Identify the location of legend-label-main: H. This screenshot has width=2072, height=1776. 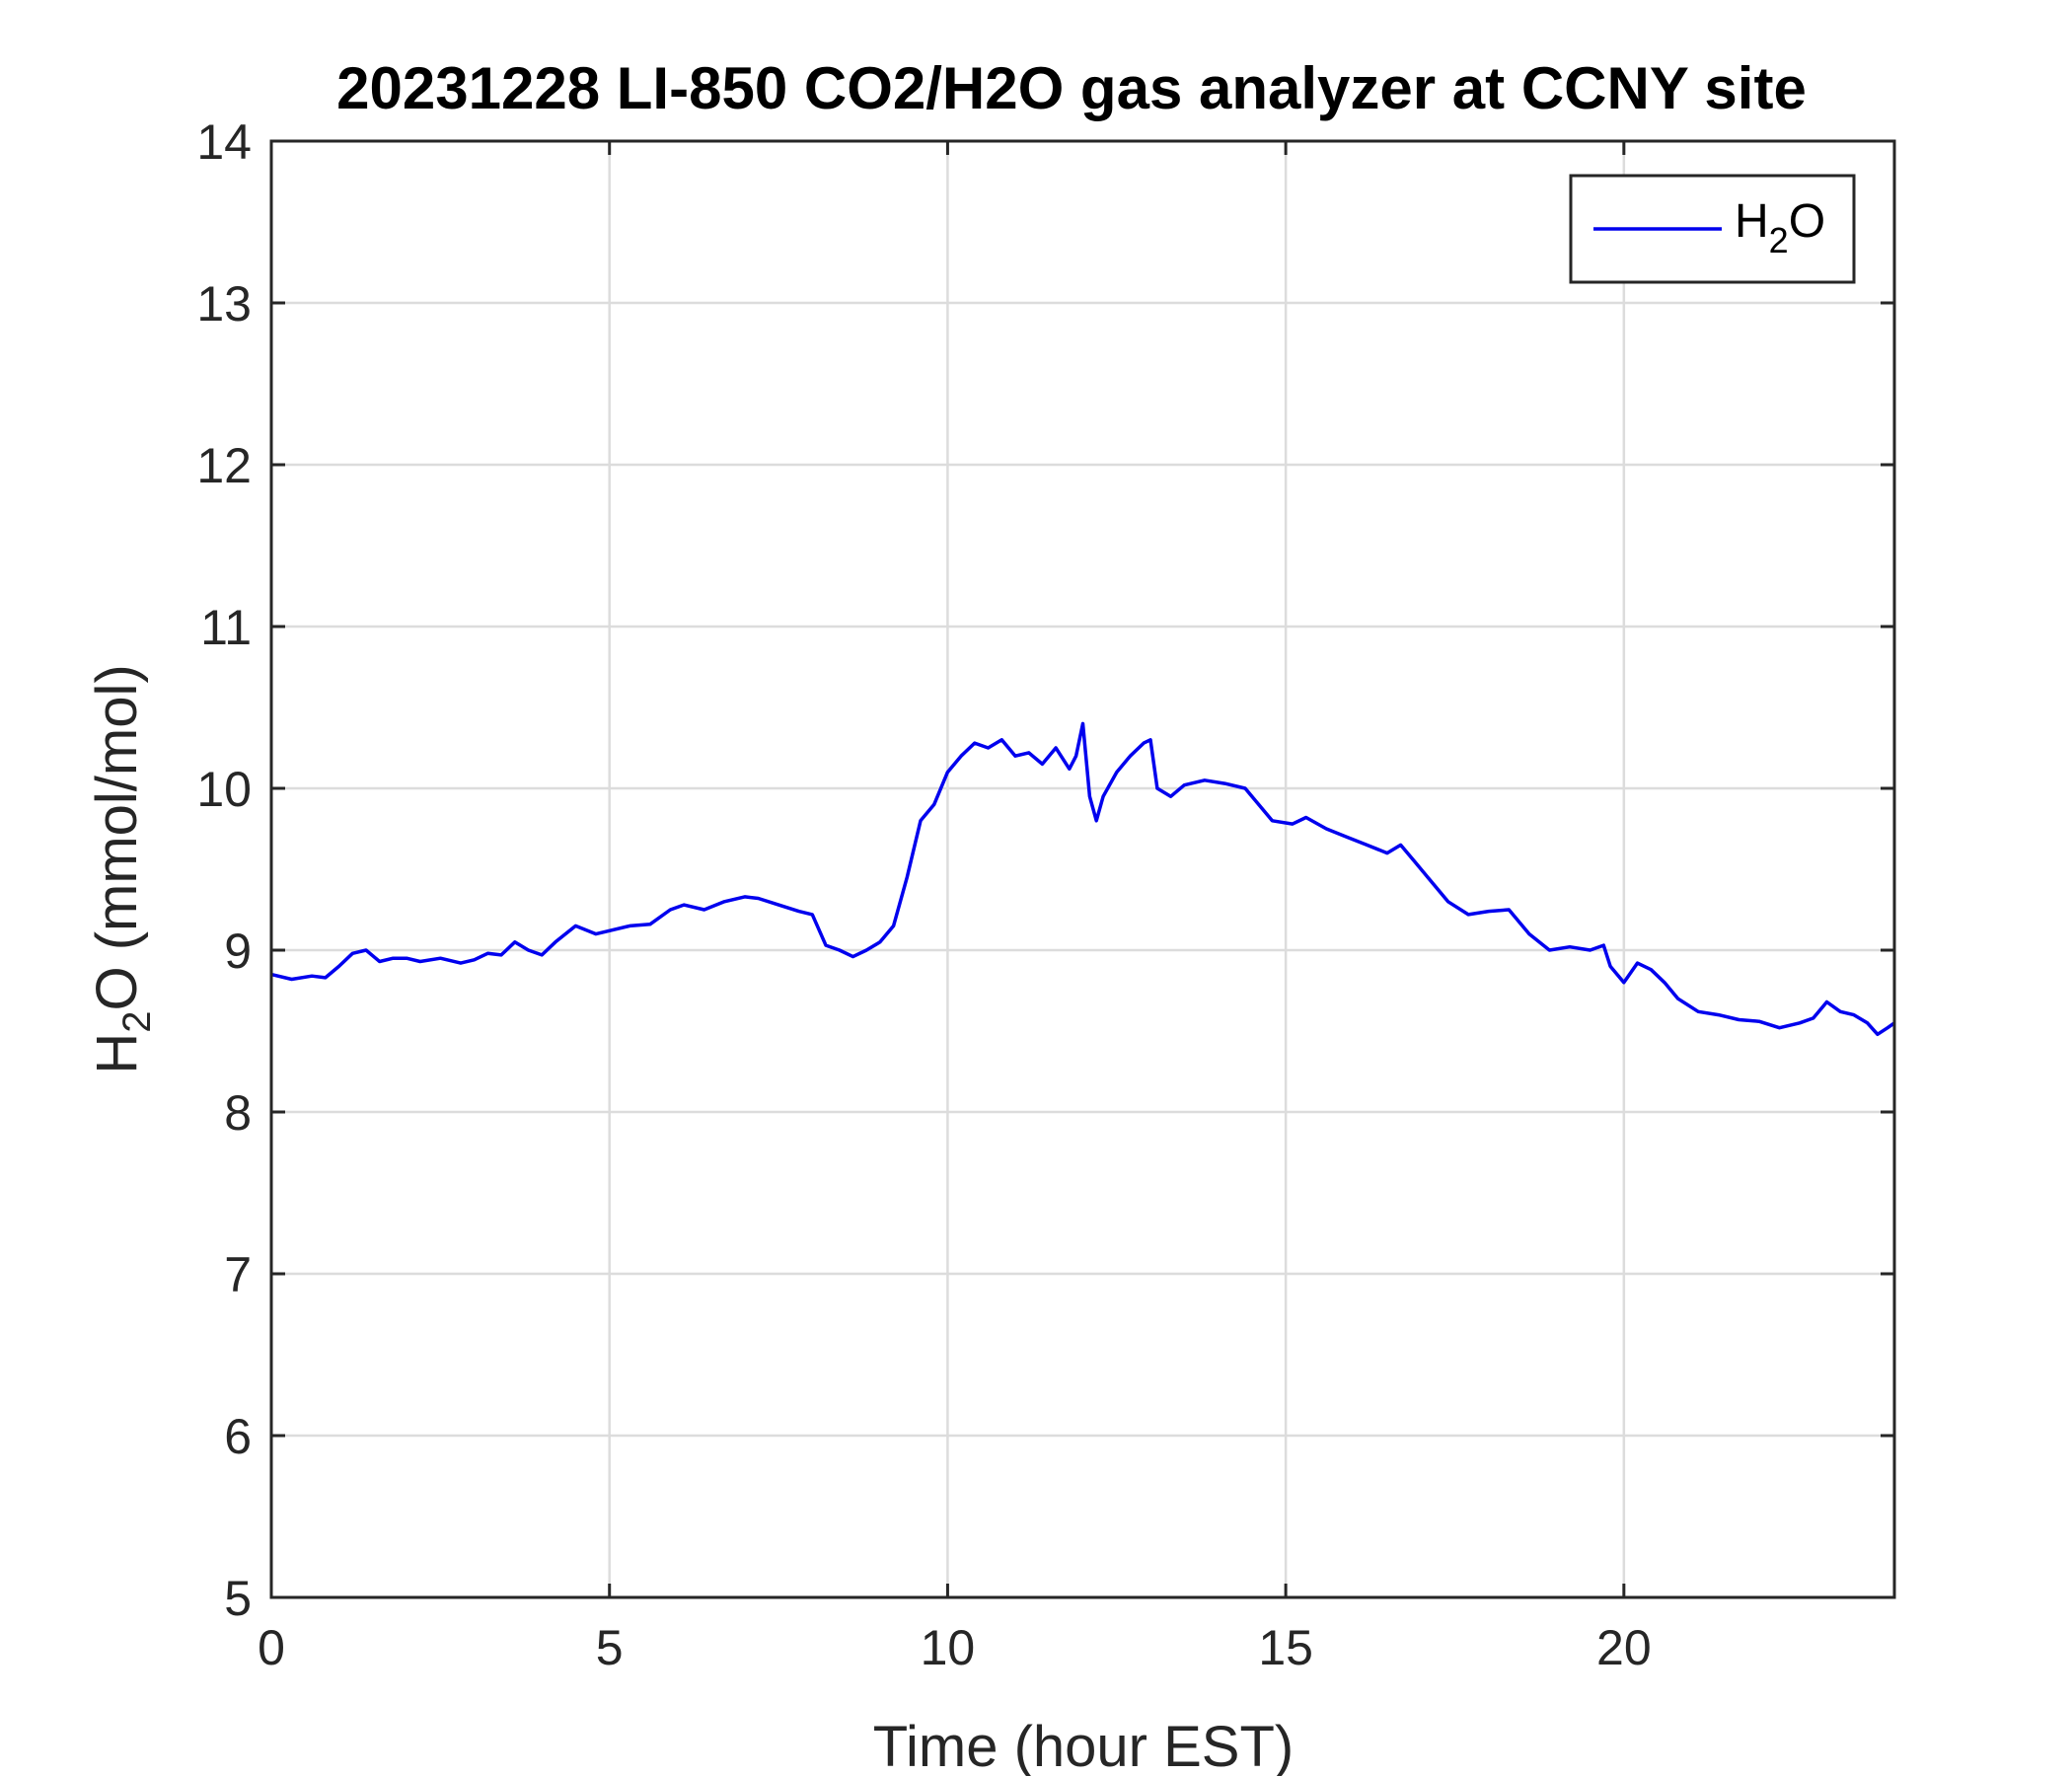
(1752, 222).